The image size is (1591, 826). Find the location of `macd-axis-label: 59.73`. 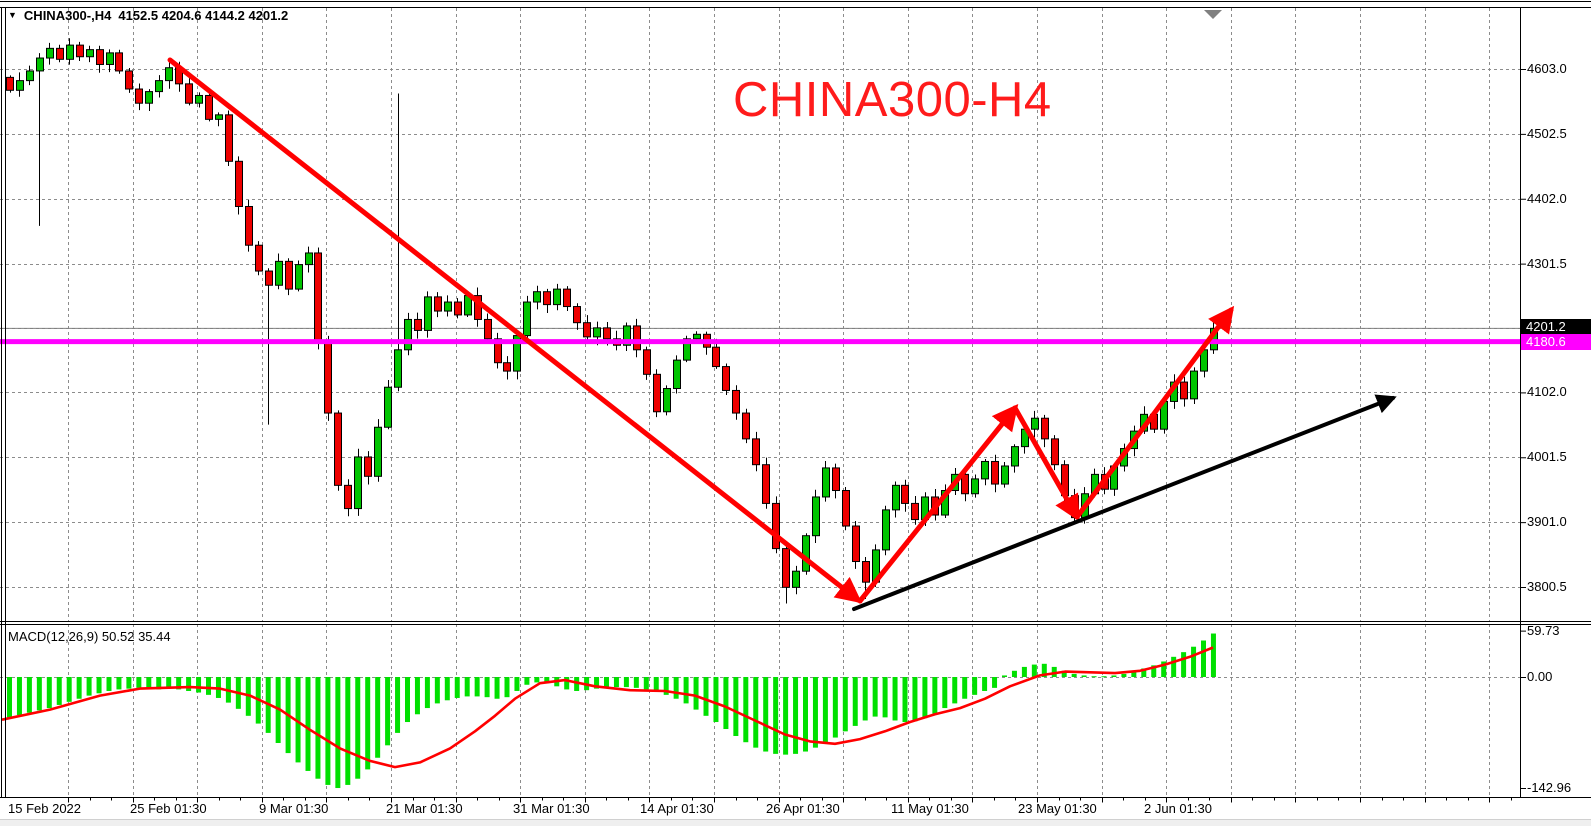

macd-axis-label: 59.73 is located at coordinates (1543, 630).